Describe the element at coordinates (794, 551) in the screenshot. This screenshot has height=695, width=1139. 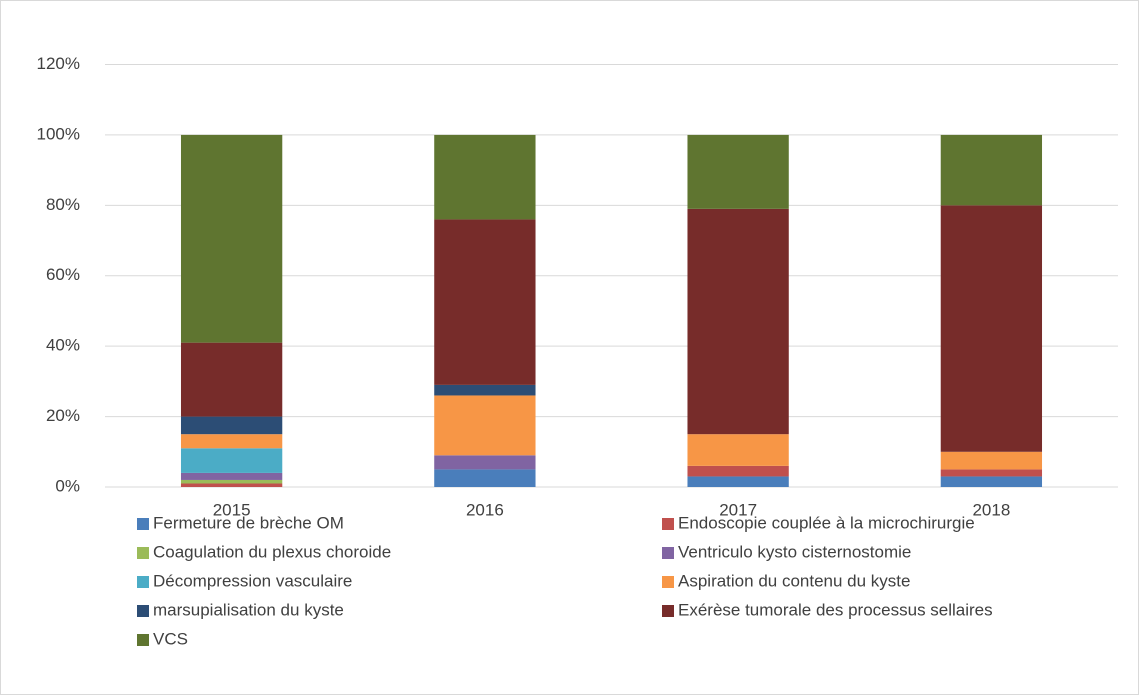
I see `legend-label: Ventriculo kysto cisternostomie` at that location.